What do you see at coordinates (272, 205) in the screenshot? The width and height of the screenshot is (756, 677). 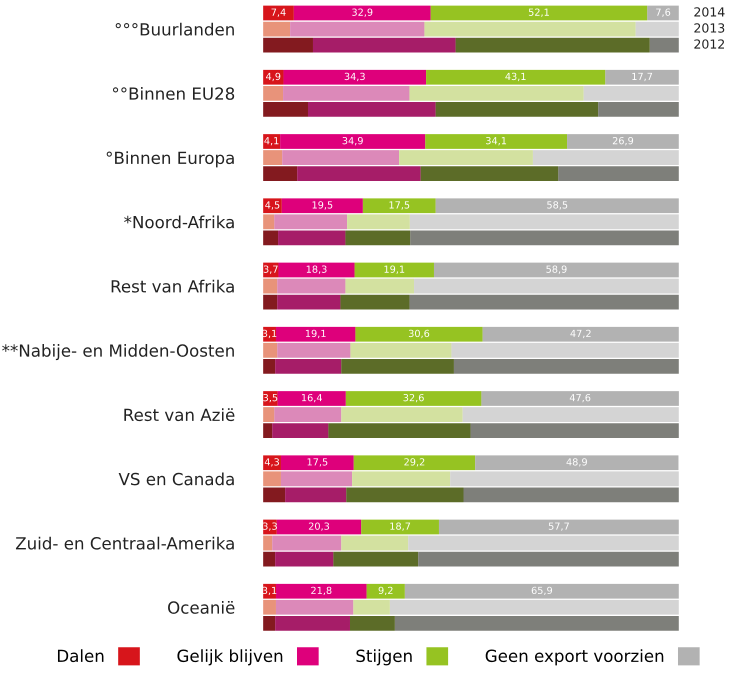 I see `data-label: 4,5` at bounding box center [272, 205].